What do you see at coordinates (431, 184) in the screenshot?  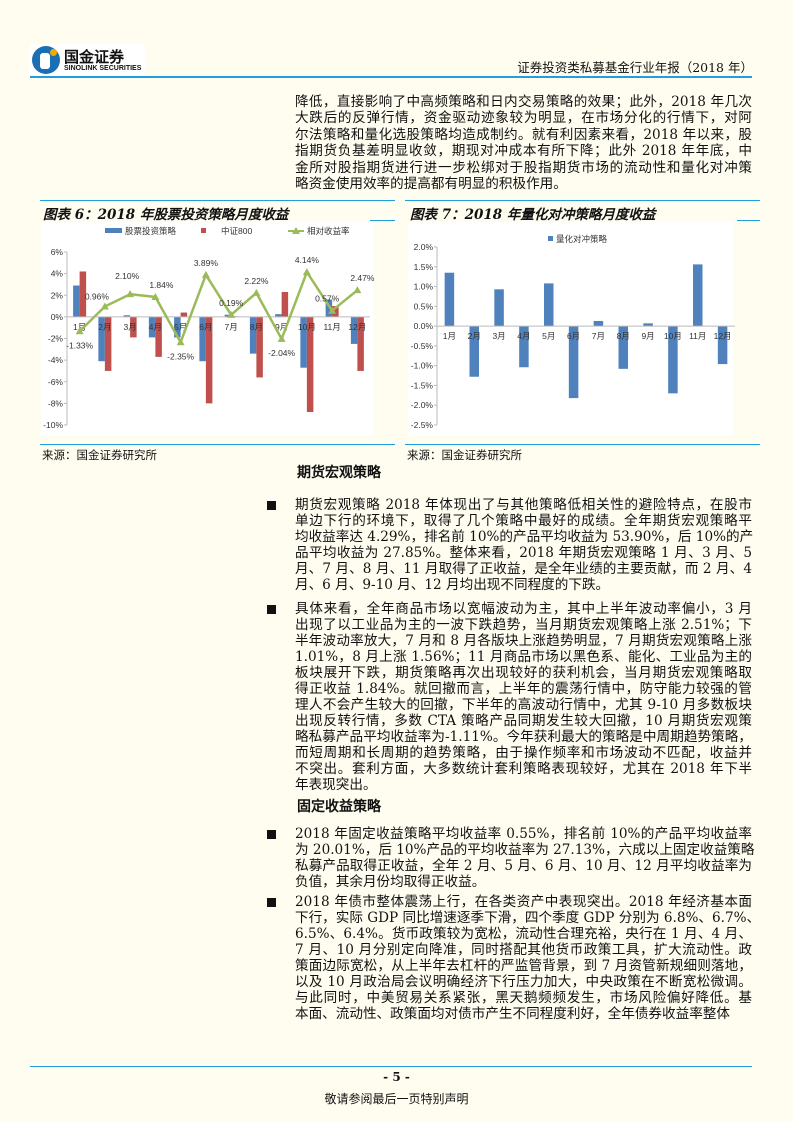 I see `text-line: 略资金使用效率的提高都有明显的积极作用。` at bounding box center [431, 184].